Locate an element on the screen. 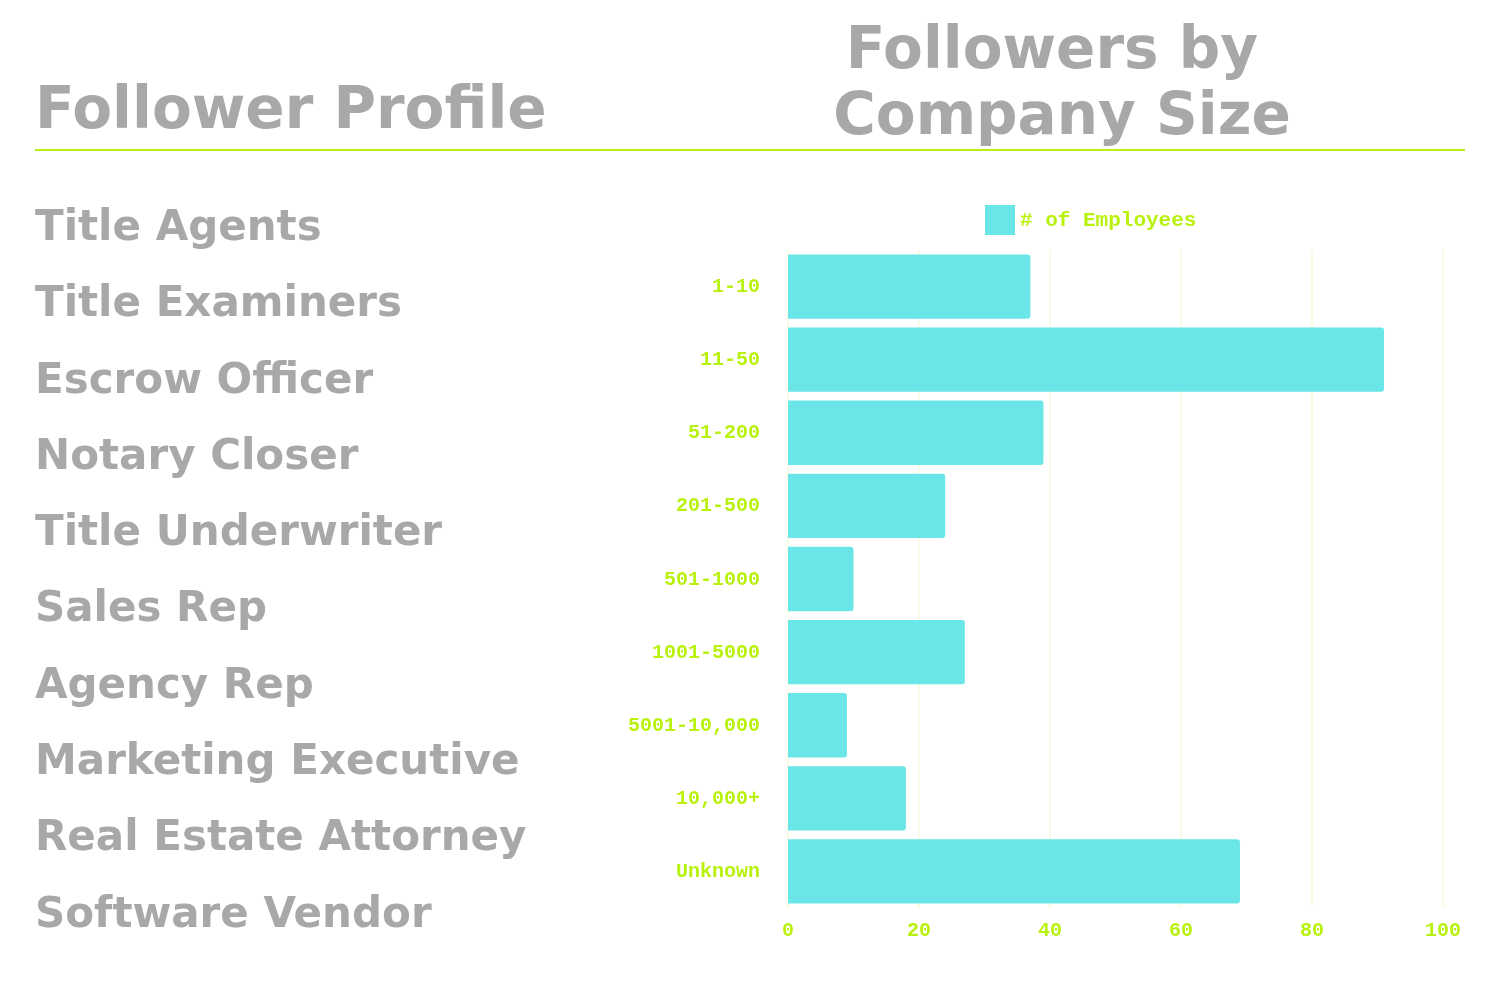 Image resolution: width=1500 pixels, height=1000 pixels. x-tick-label: 100 is located at coordinates (1443, 930).